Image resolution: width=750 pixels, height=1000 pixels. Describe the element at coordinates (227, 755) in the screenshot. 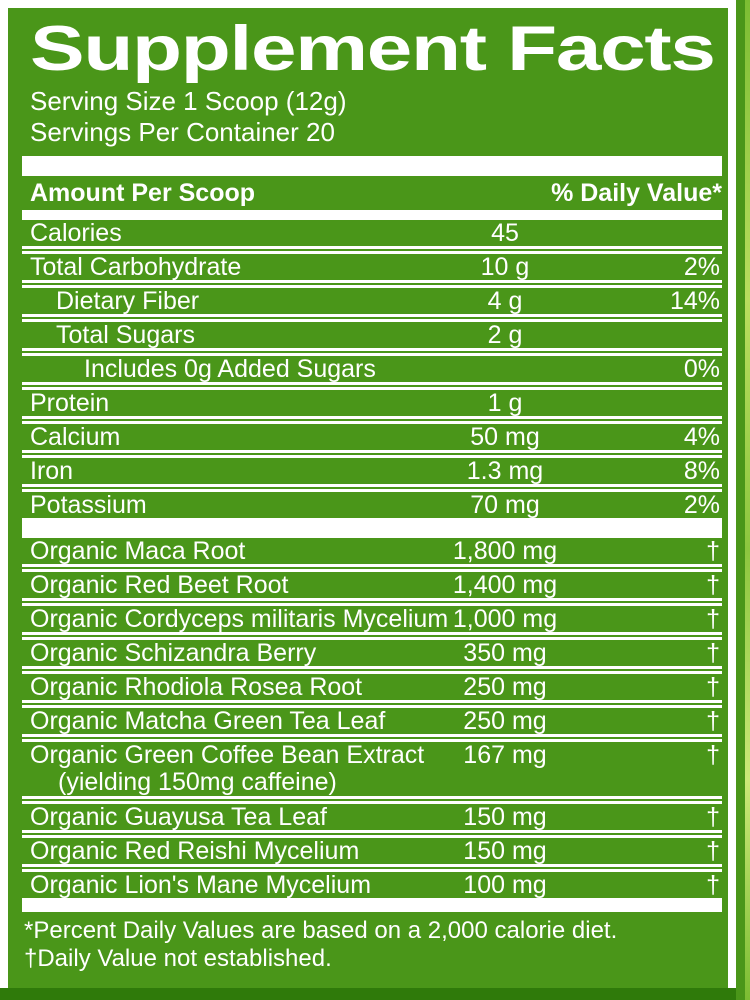

I see `ingredient-name: Organic Green Coffee Bean Extract` at that location.